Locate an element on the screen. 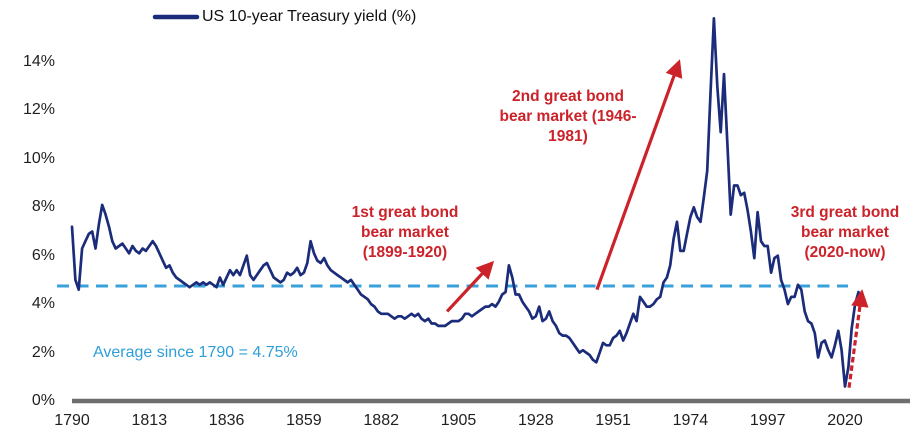 This screenshot has width=918, height=446. annotation-2nd-bear-market: 2nd great bond bear market (1946- 1981) is located at coordinates (568, 117).